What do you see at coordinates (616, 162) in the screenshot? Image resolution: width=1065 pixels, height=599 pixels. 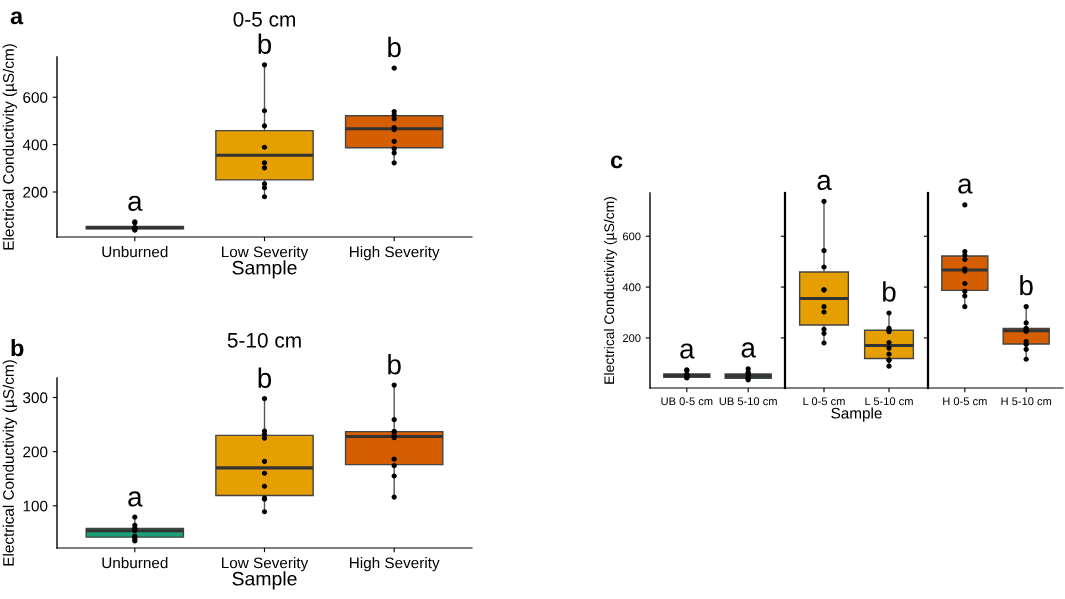 I see `text: c` at bounding box center [616, 162].